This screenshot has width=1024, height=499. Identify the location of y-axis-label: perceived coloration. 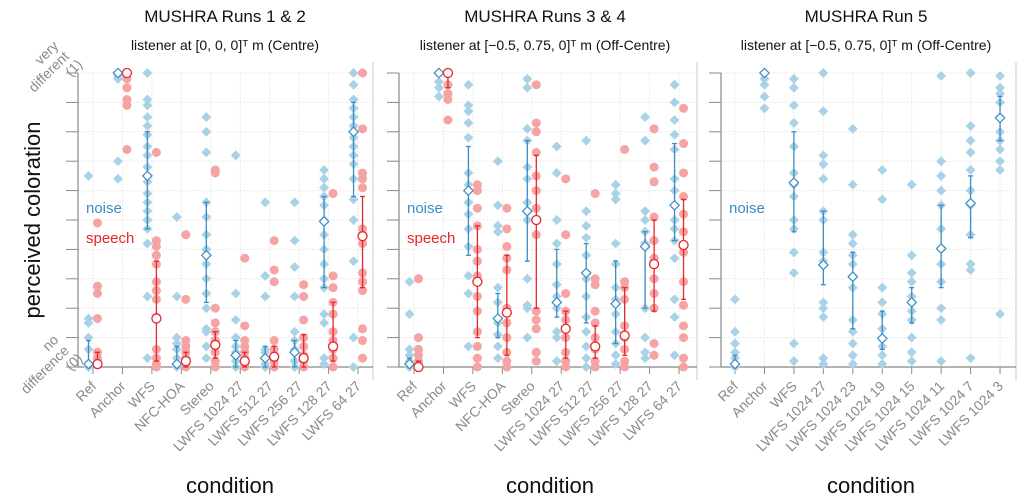
(32, 220).